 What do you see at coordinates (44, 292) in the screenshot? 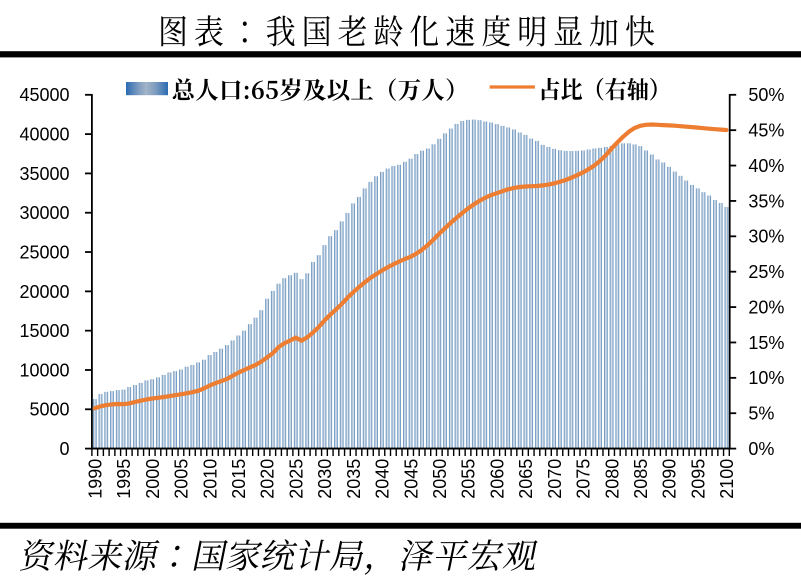
I see `svg-text: 20000` at bounding box center [44, 292].